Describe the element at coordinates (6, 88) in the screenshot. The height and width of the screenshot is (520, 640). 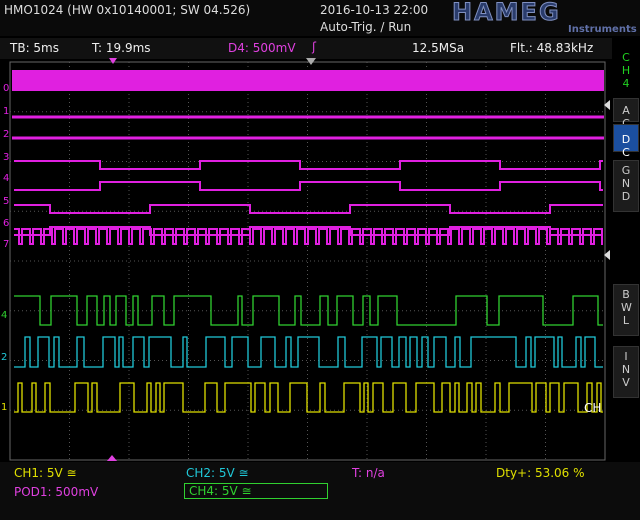
I see `digital-label: 0` at that location.